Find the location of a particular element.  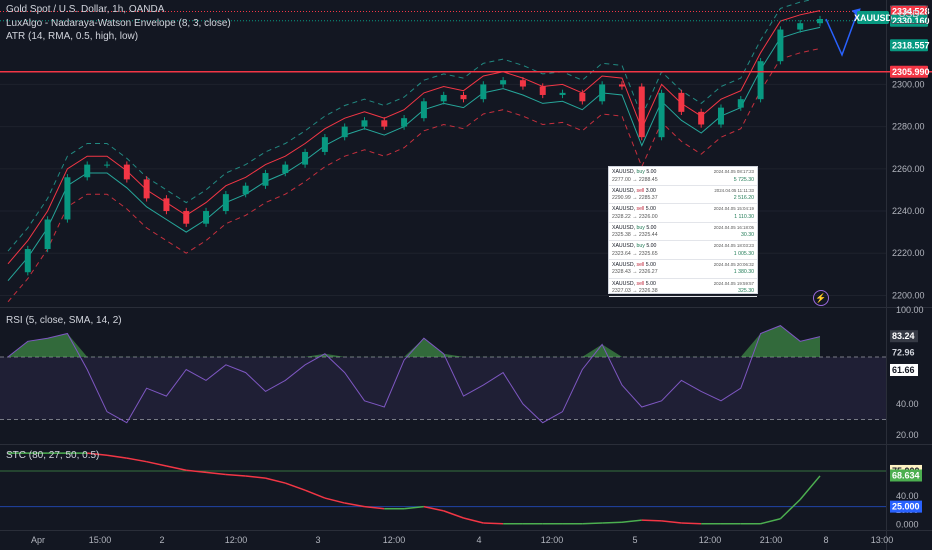

stc-current-tag-bg is located at coordinates (906, 475).